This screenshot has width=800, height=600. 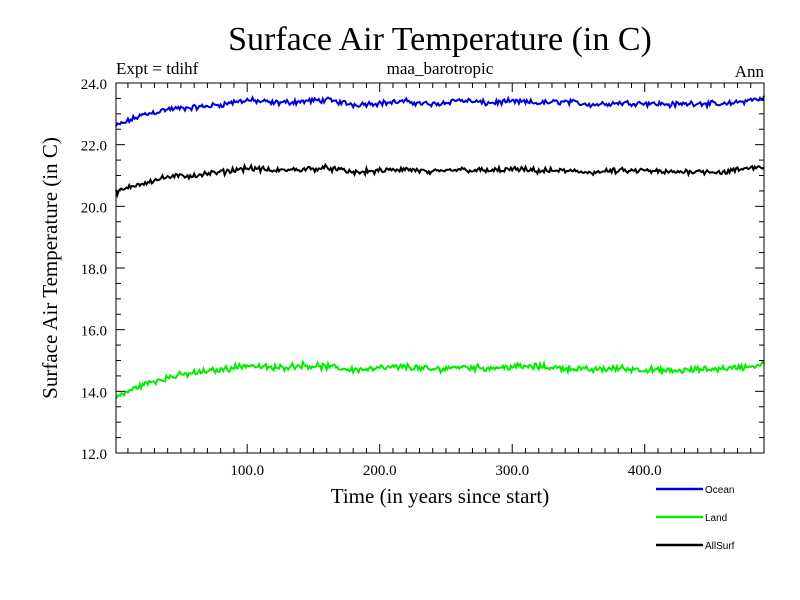 I want to click on y-tick-label: 18.0, so click(x=94, y=270).